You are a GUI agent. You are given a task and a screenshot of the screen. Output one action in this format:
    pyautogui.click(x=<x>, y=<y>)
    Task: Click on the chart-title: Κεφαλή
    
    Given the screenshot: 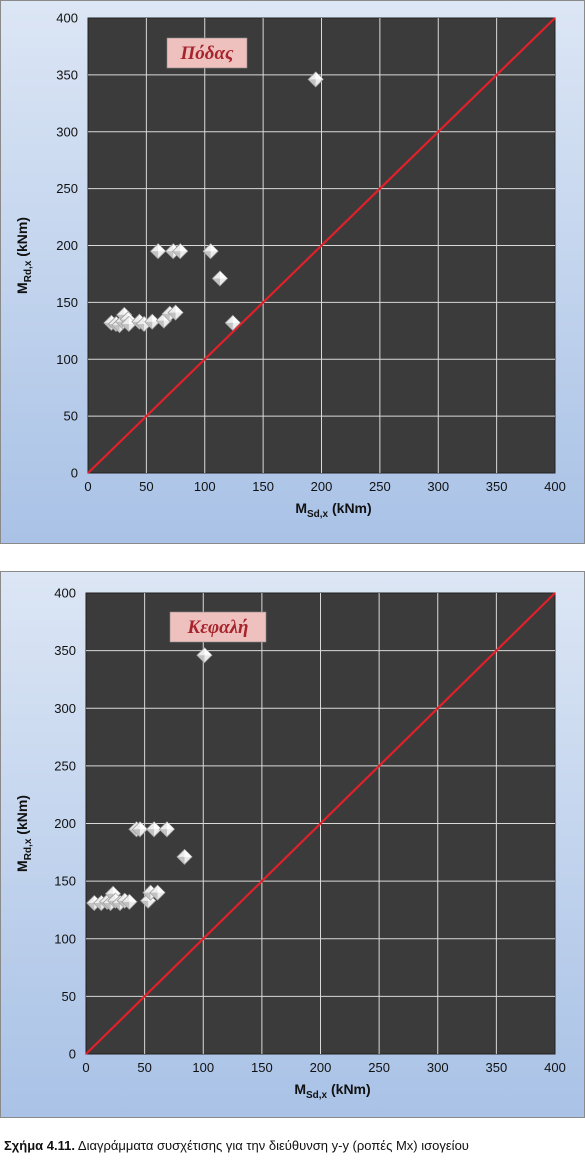 What is the action you would take?
    pyautogui.click(x=218, y=627)
    